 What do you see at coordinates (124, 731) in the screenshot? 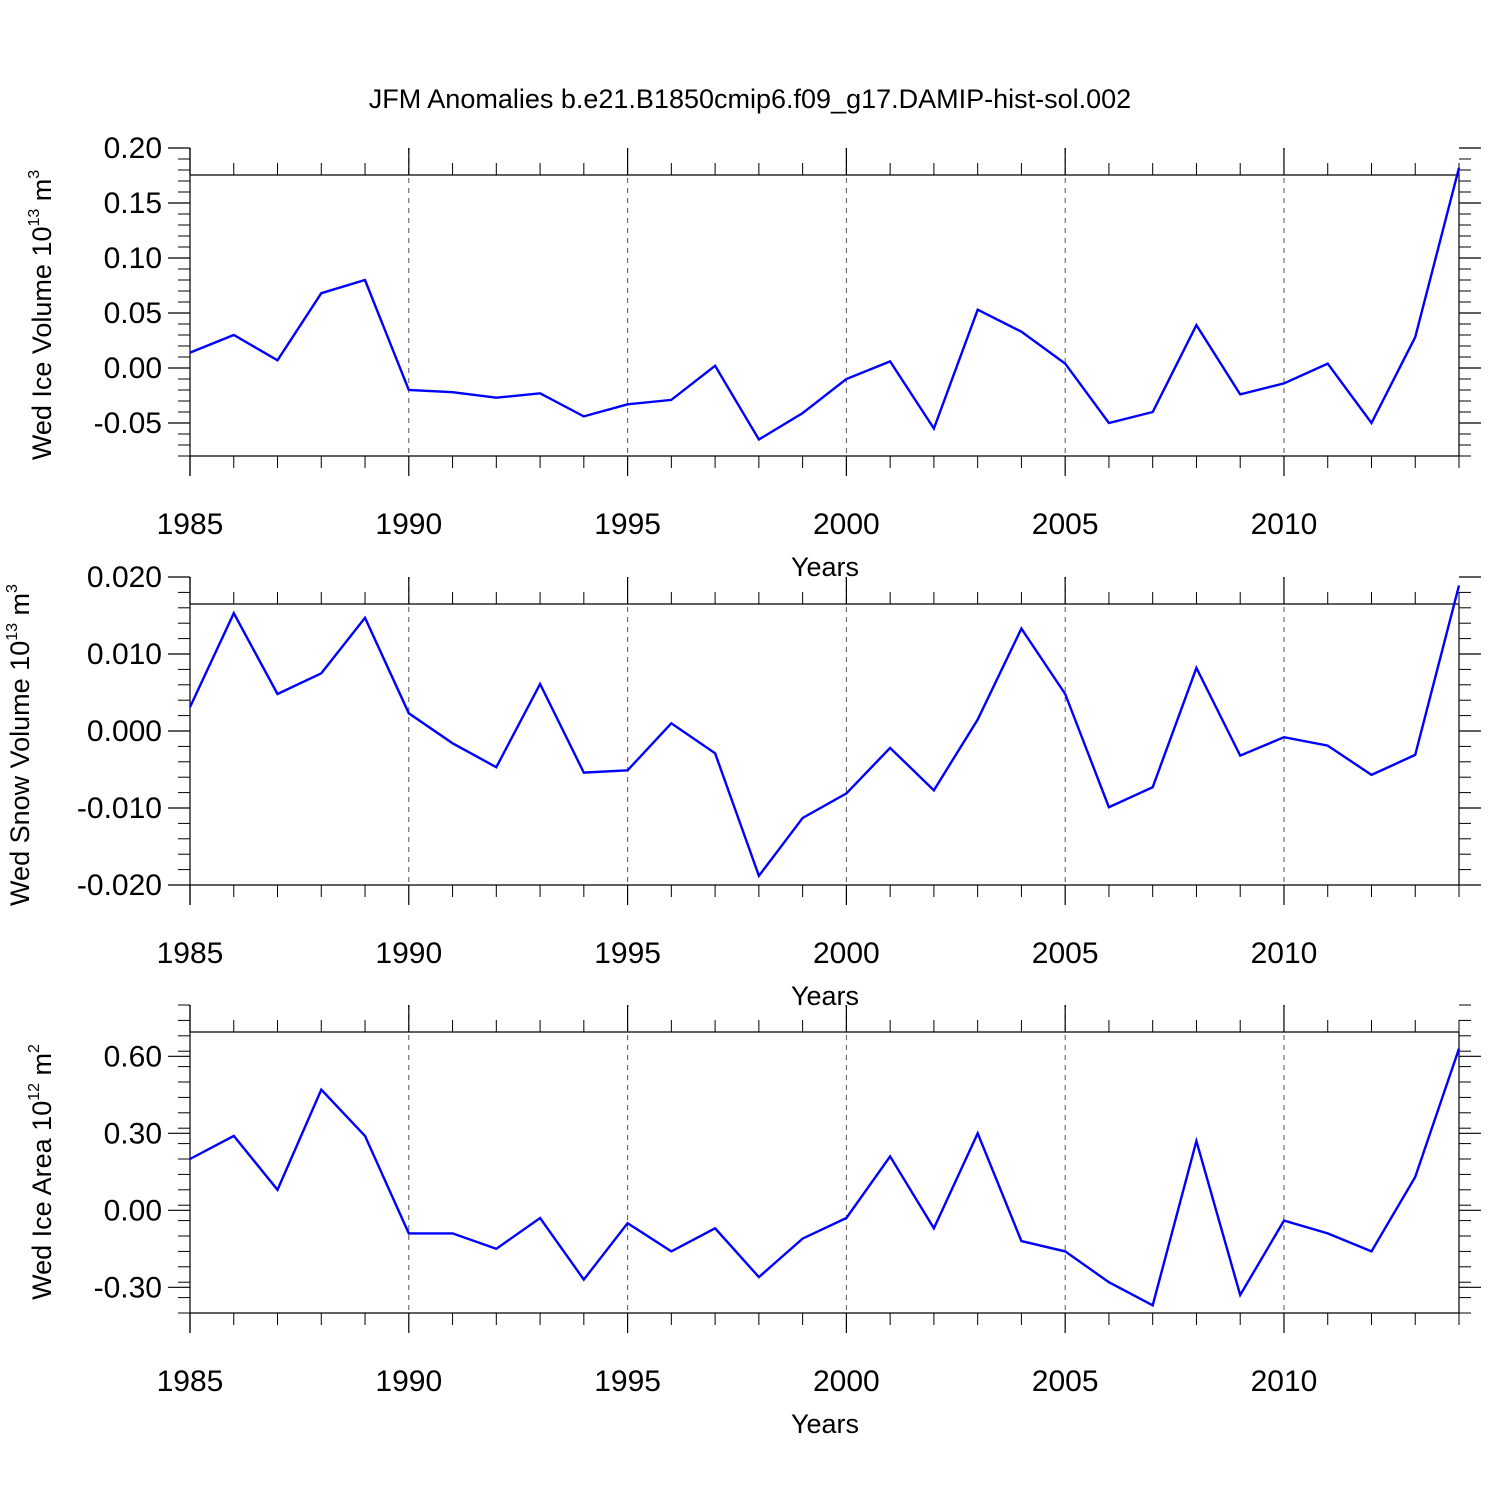
I see `y-tick-label: 0.000` at bounding box center [124, 731].